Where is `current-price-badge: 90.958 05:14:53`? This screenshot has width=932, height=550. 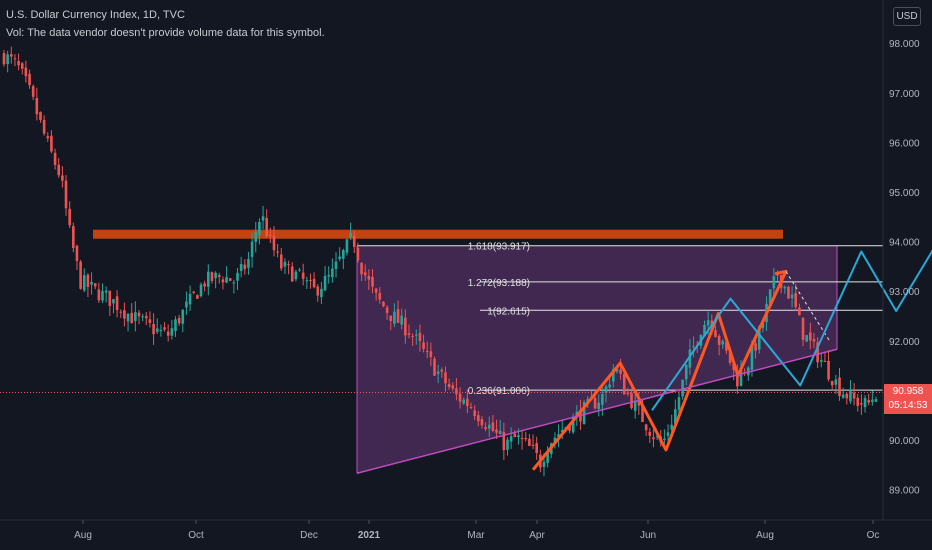
current-price-badge: 90.958 05:14:53 is located at coordinates (908, 399).